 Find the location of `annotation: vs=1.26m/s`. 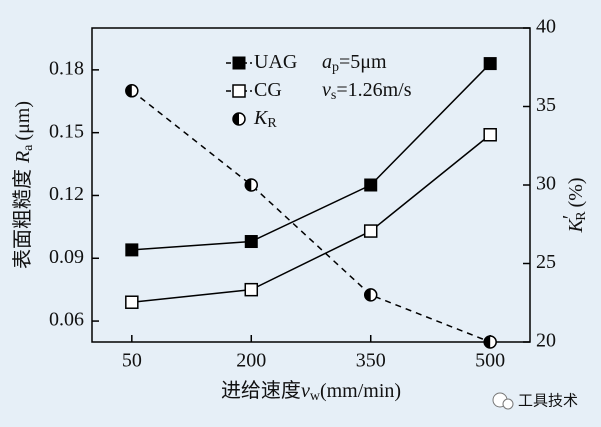

annotation: vs=1.26m/s is located at coordinates (367, 91).